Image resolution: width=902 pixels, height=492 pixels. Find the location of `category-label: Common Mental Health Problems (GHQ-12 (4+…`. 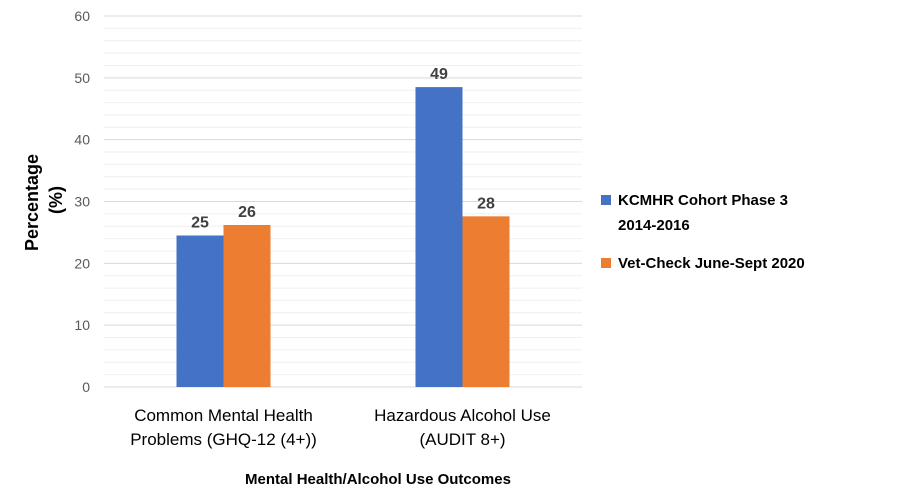

category-label: Common Mental Health Problems (GHQ-12 (4+… is located at coordinates (223, 427).